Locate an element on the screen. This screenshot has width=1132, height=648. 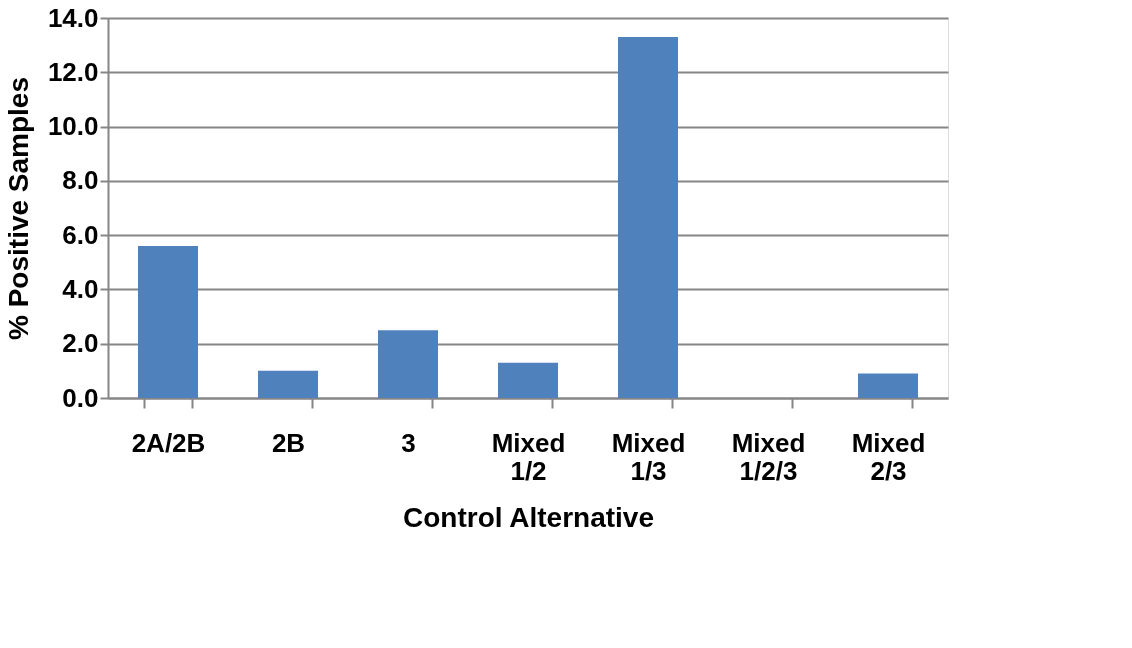
x-tick-label: Mixed 1/2/3 is located at coordinates (768, 456).